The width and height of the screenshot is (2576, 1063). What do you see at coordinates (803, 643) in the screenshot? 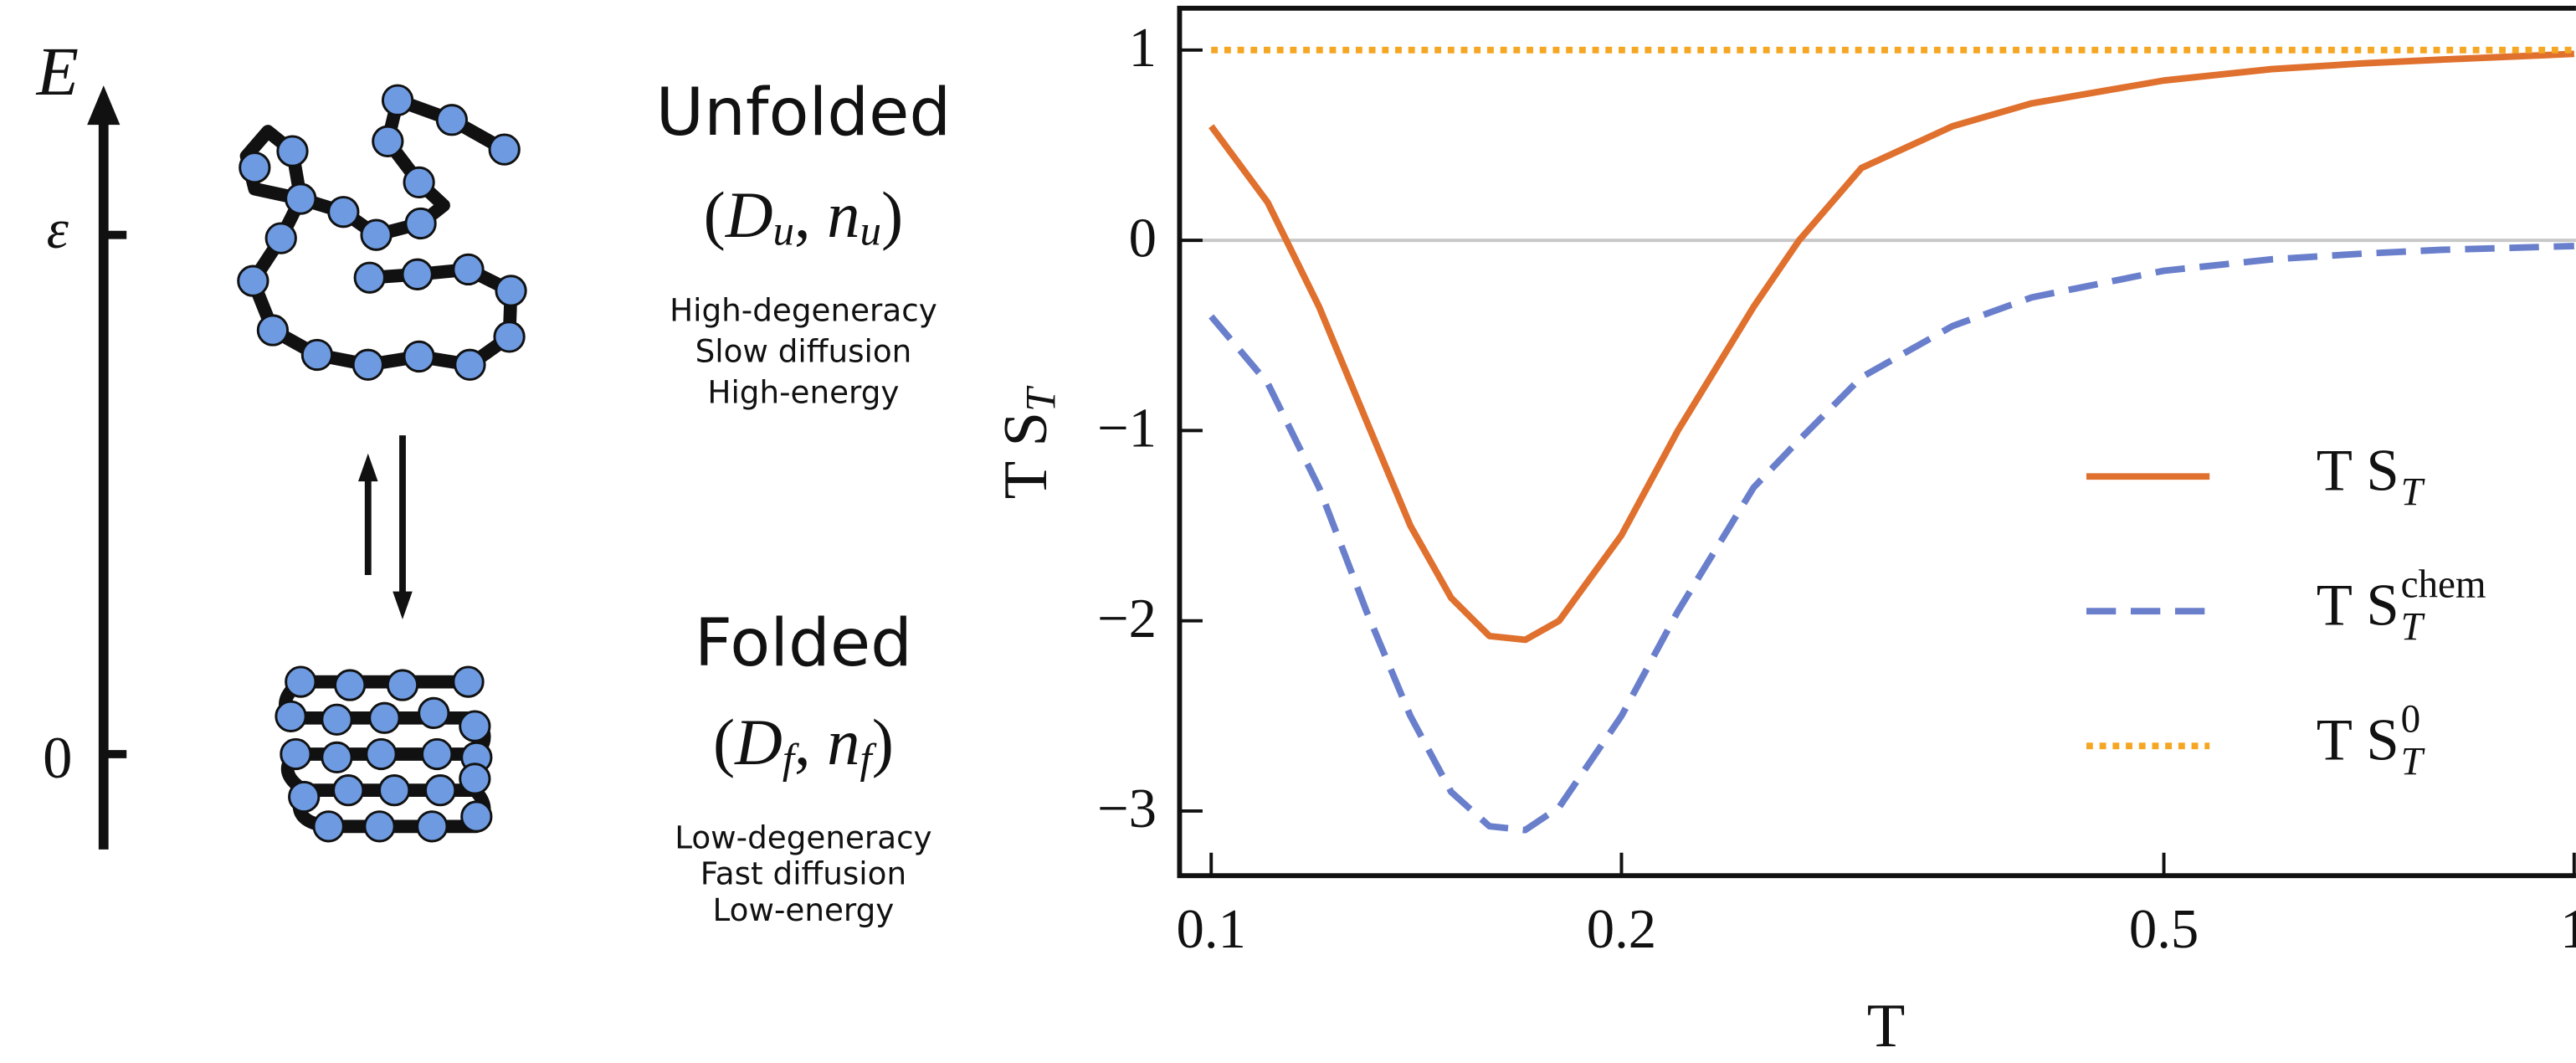
I see `state-title: Folded` at bounding box center [803, 643].